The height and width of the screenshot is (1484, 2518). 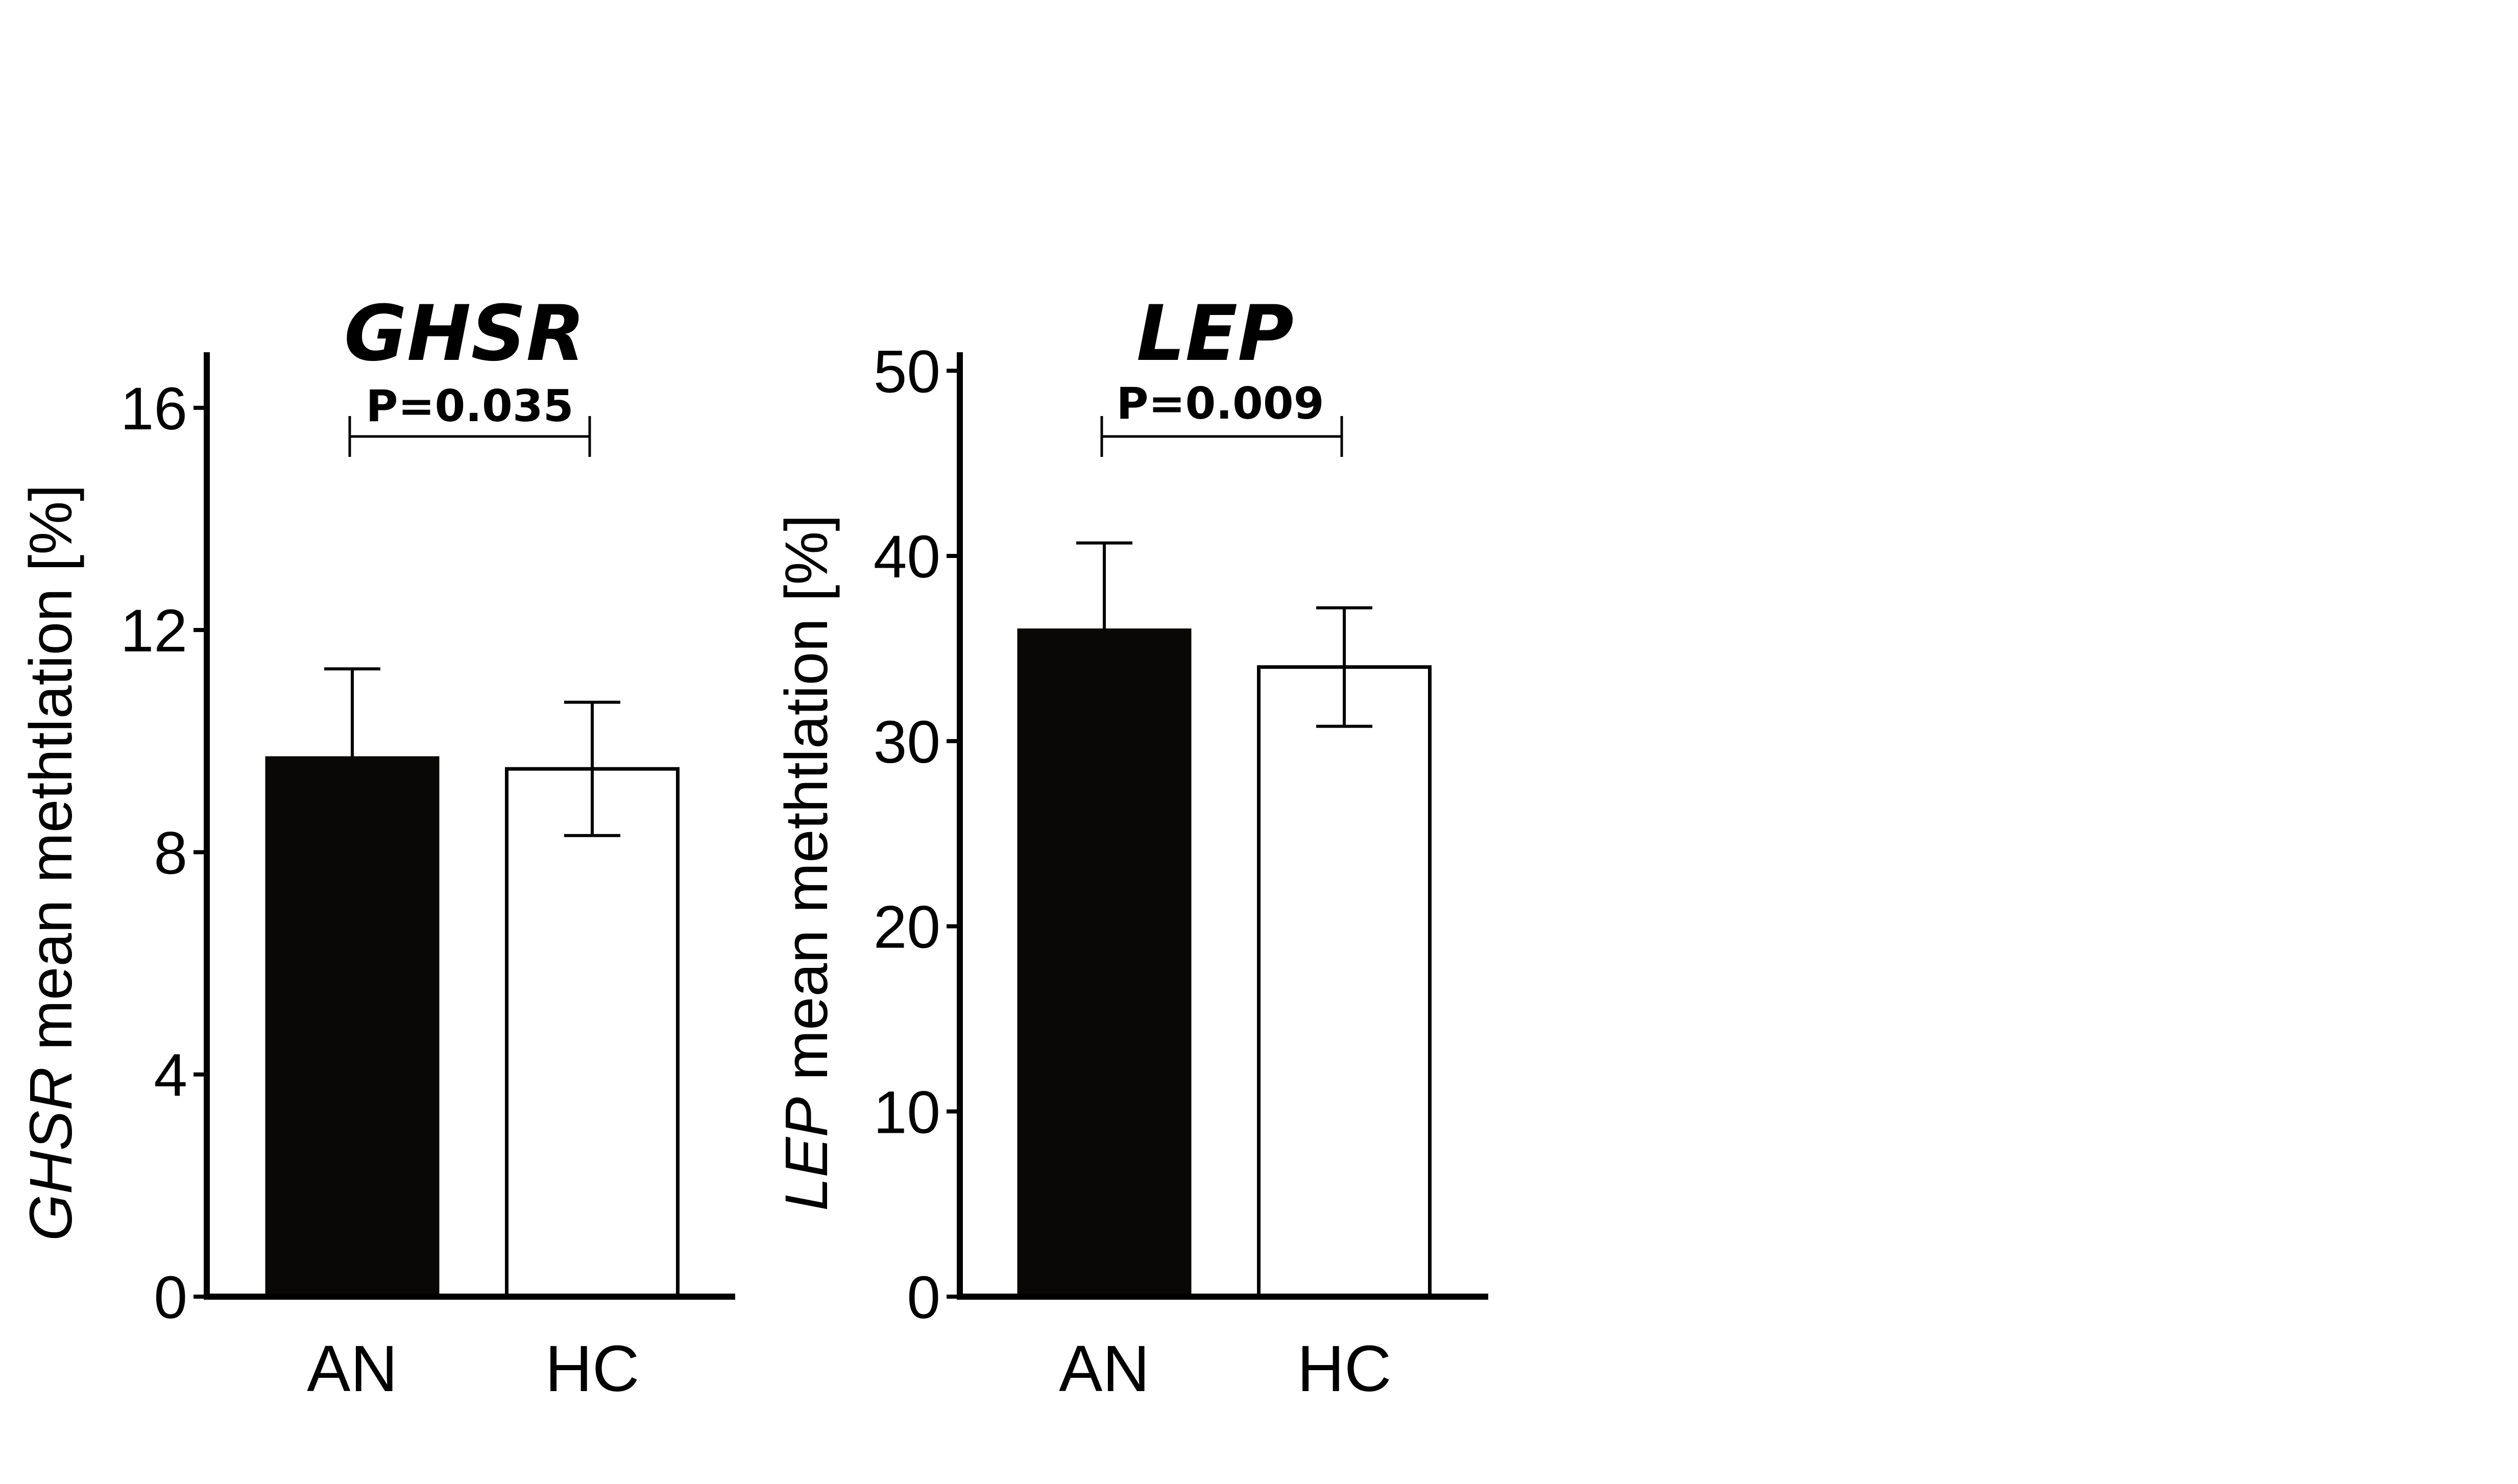 I want to click on y-ticks: 0 10 20 30 40 50, so click(x=917, y=834).